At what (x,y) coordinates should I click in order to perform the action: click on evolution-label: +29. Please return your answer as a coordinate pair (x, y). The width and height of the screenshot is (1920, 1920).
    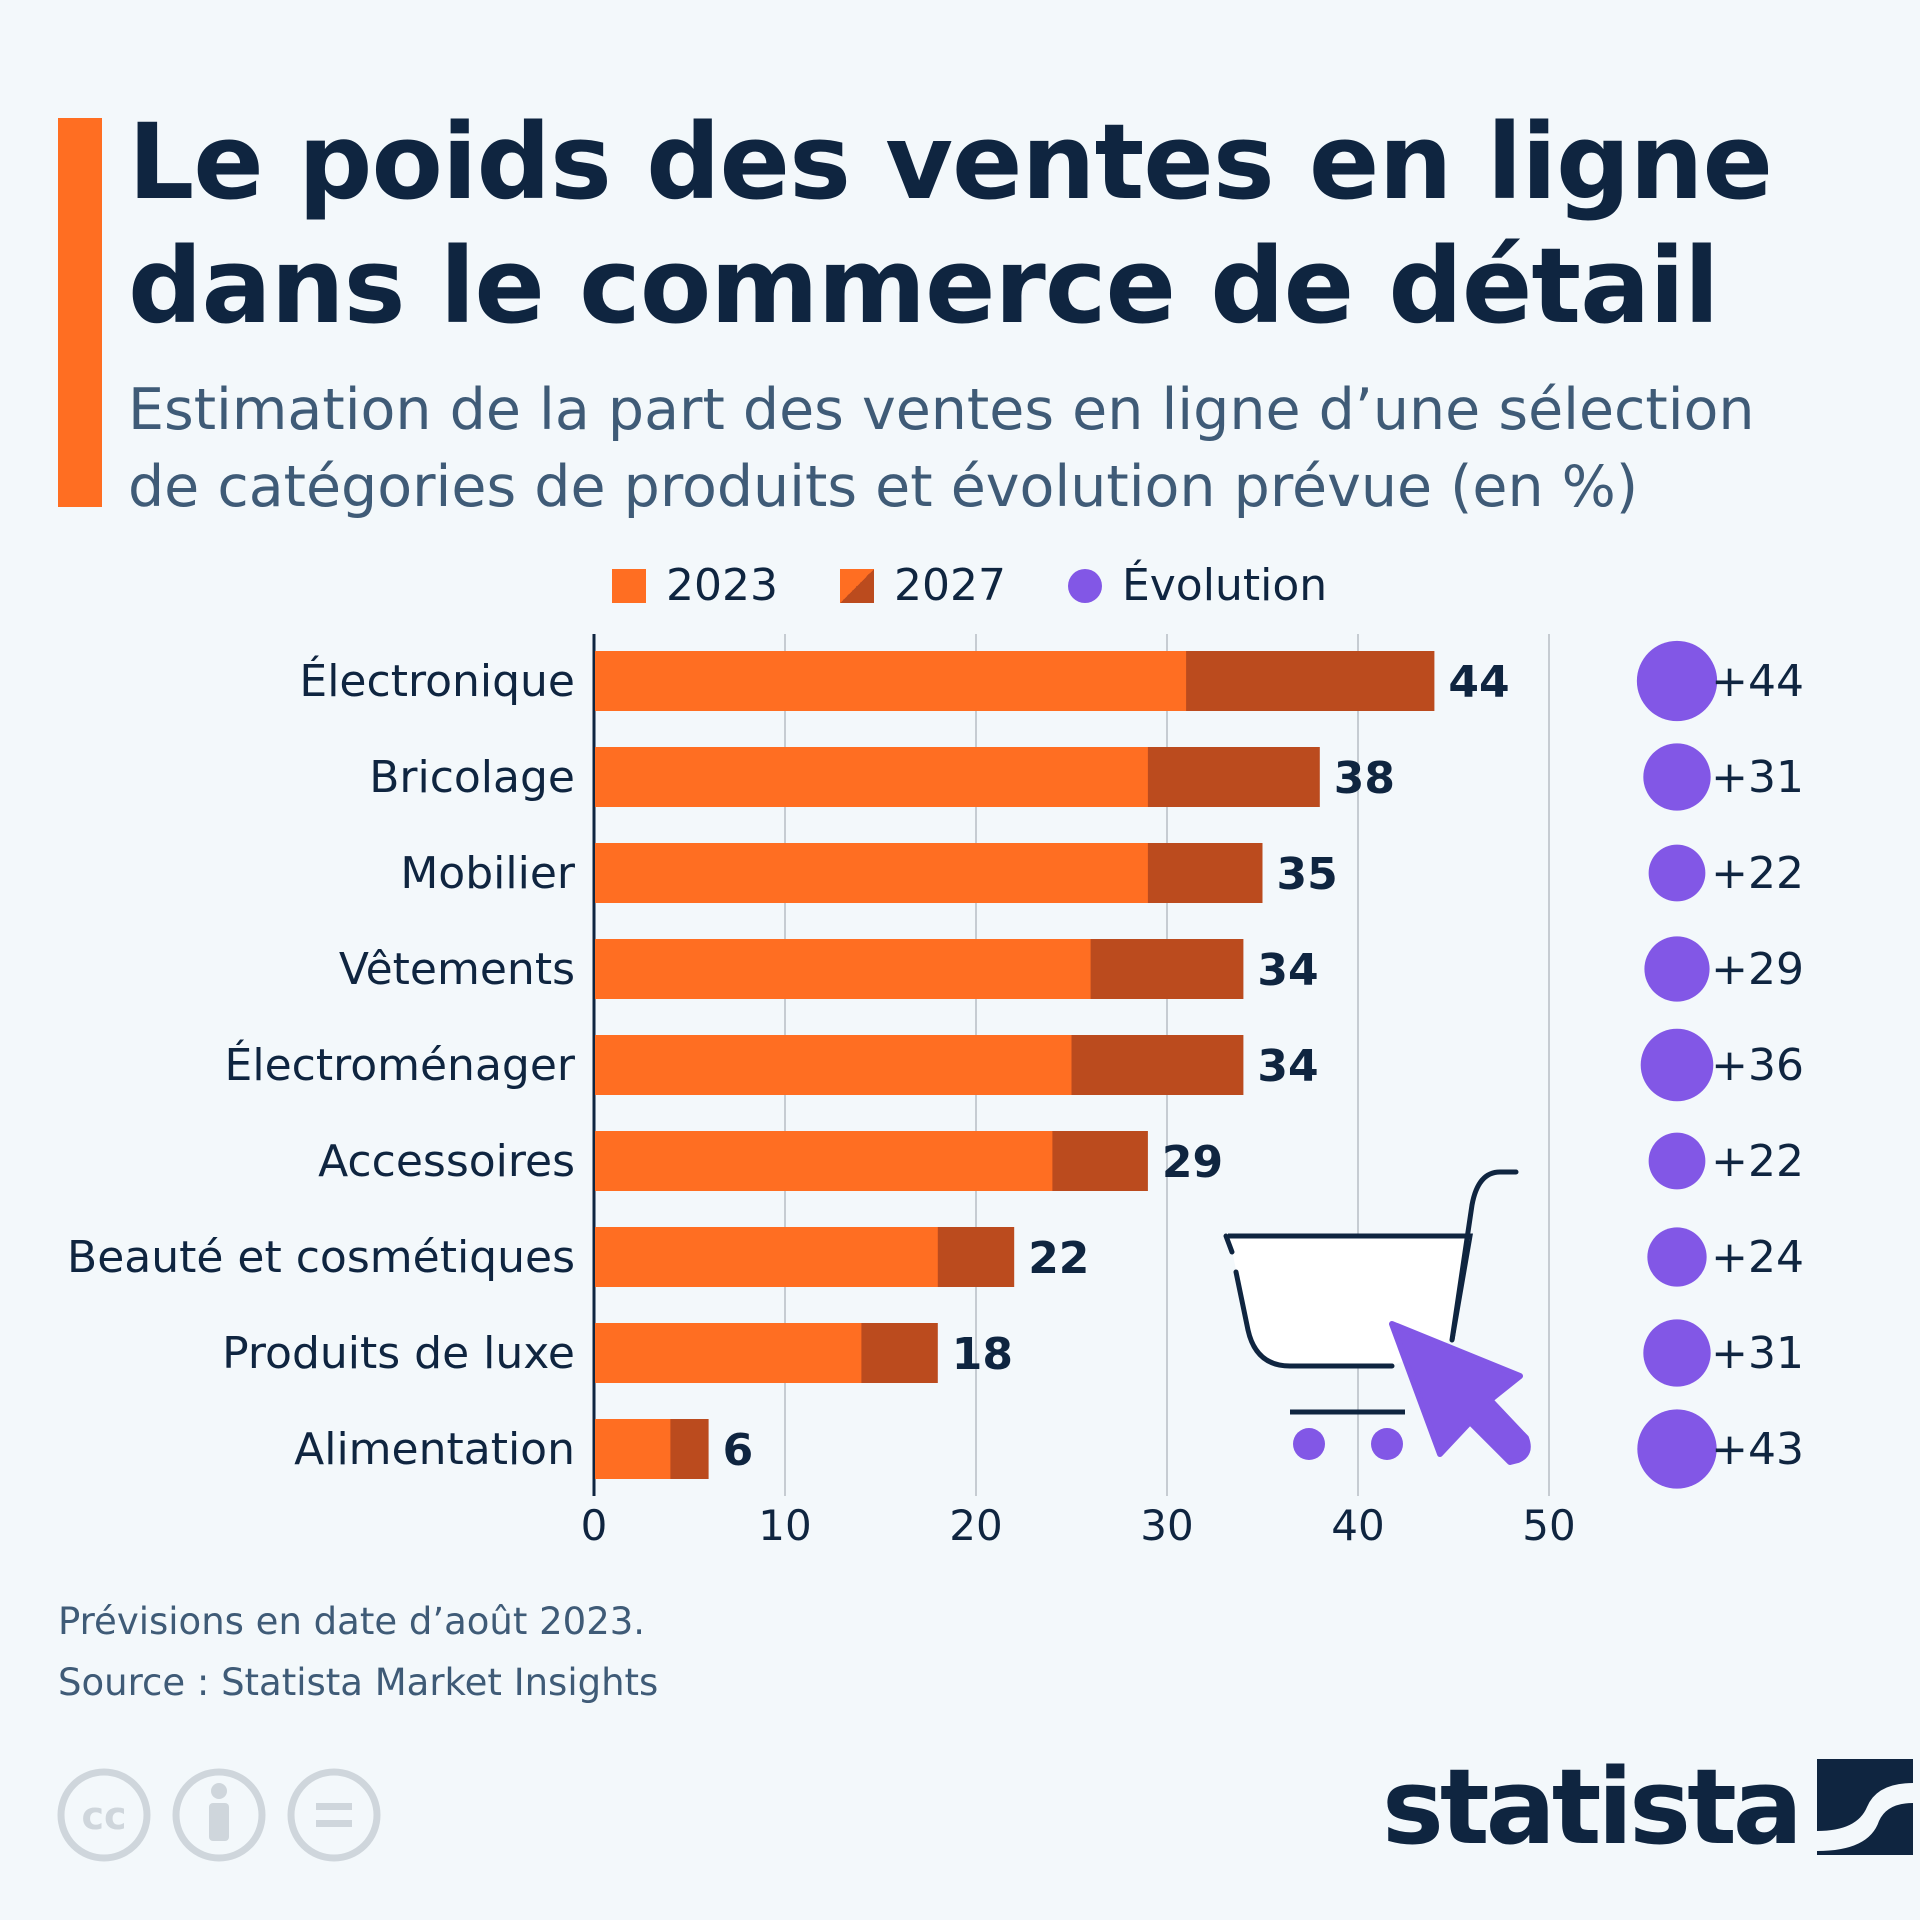
    Looking at the image, I should click on (1757, 969).